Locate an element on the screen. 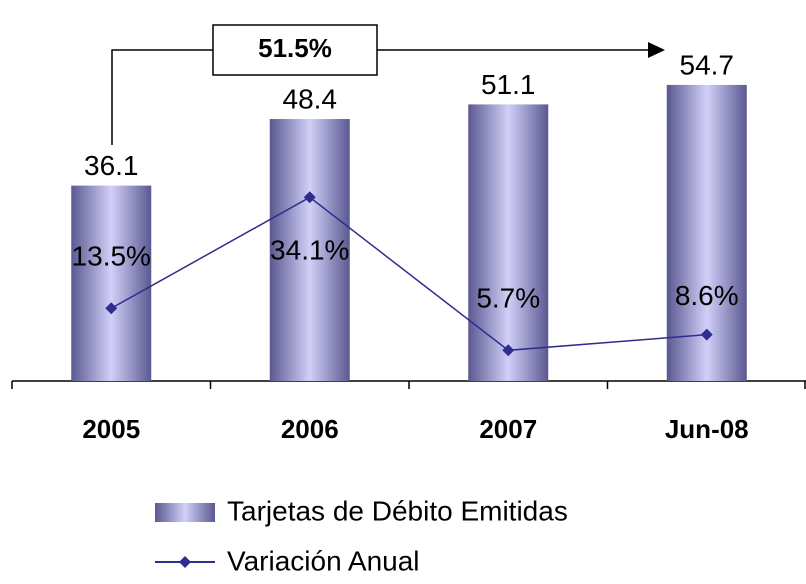 The height and width of the screenshot is (584, 806). value-label: 51.1 is located at coordinates (508, 84).